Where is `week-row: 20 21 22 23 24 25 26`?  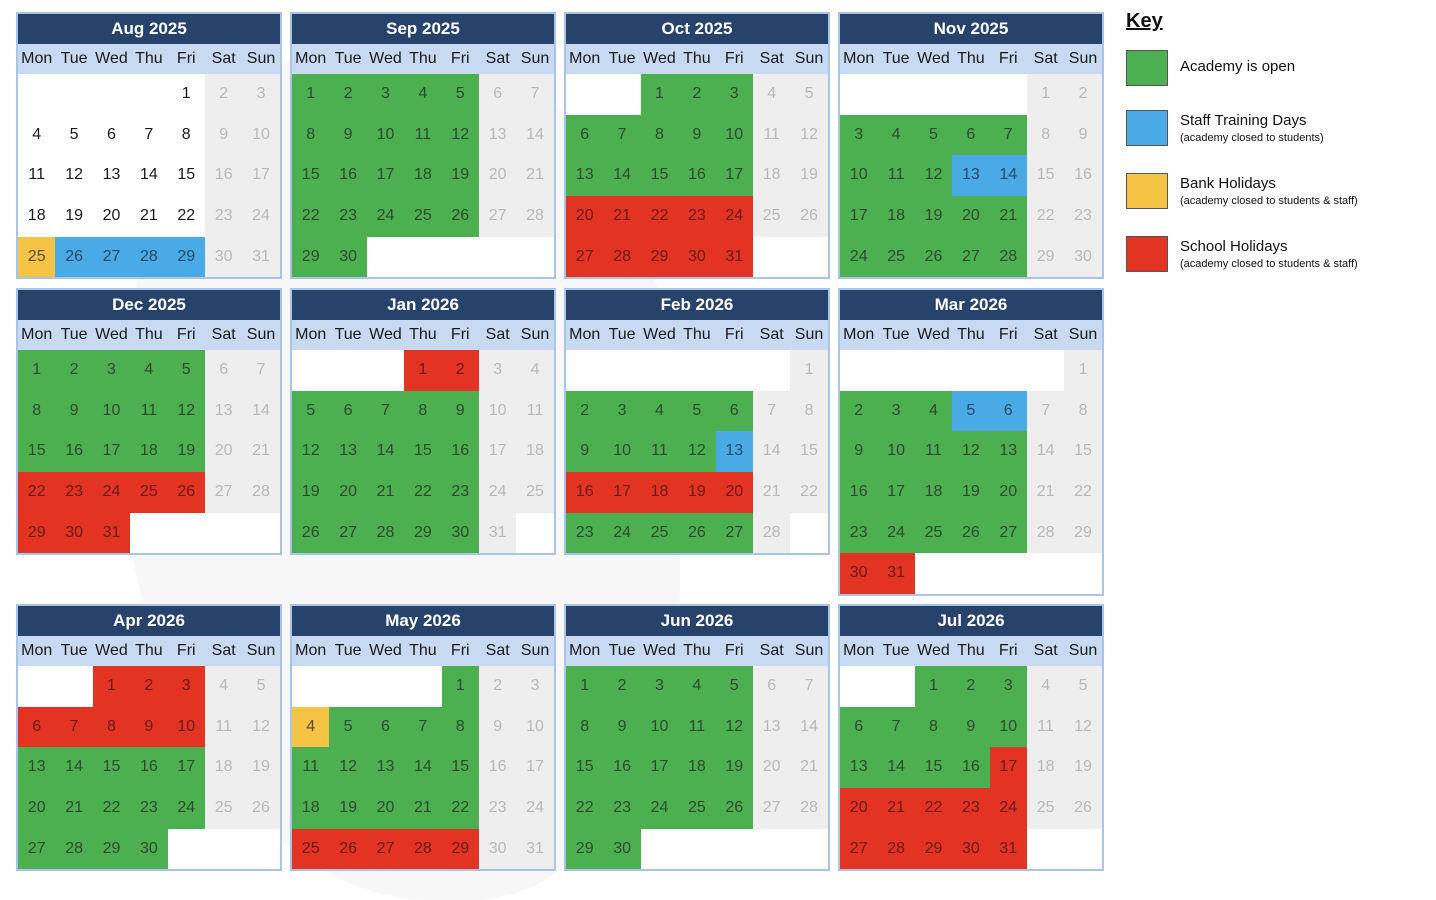 week-row: 20 21 22 23 24 25 26 is located at coordinates (149, 808).